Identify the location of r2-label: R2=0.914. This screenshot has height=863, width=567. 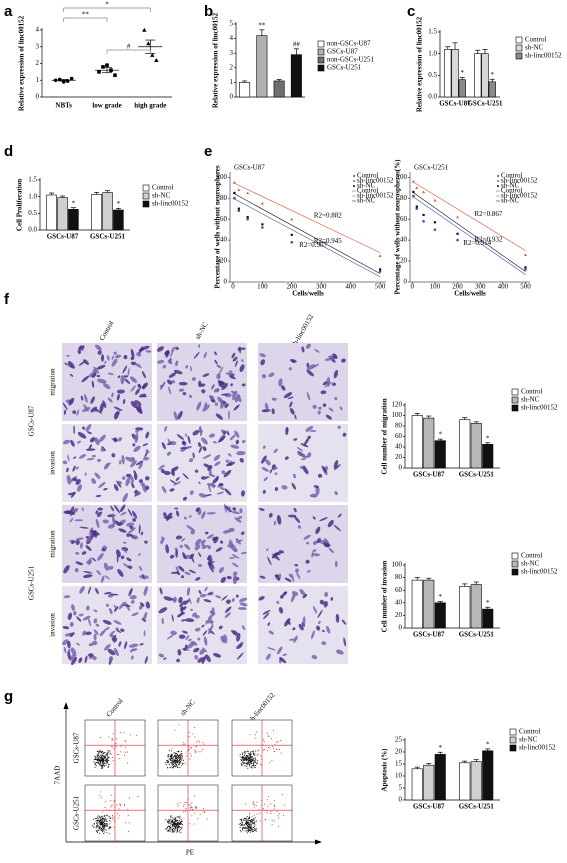
(477, 243).